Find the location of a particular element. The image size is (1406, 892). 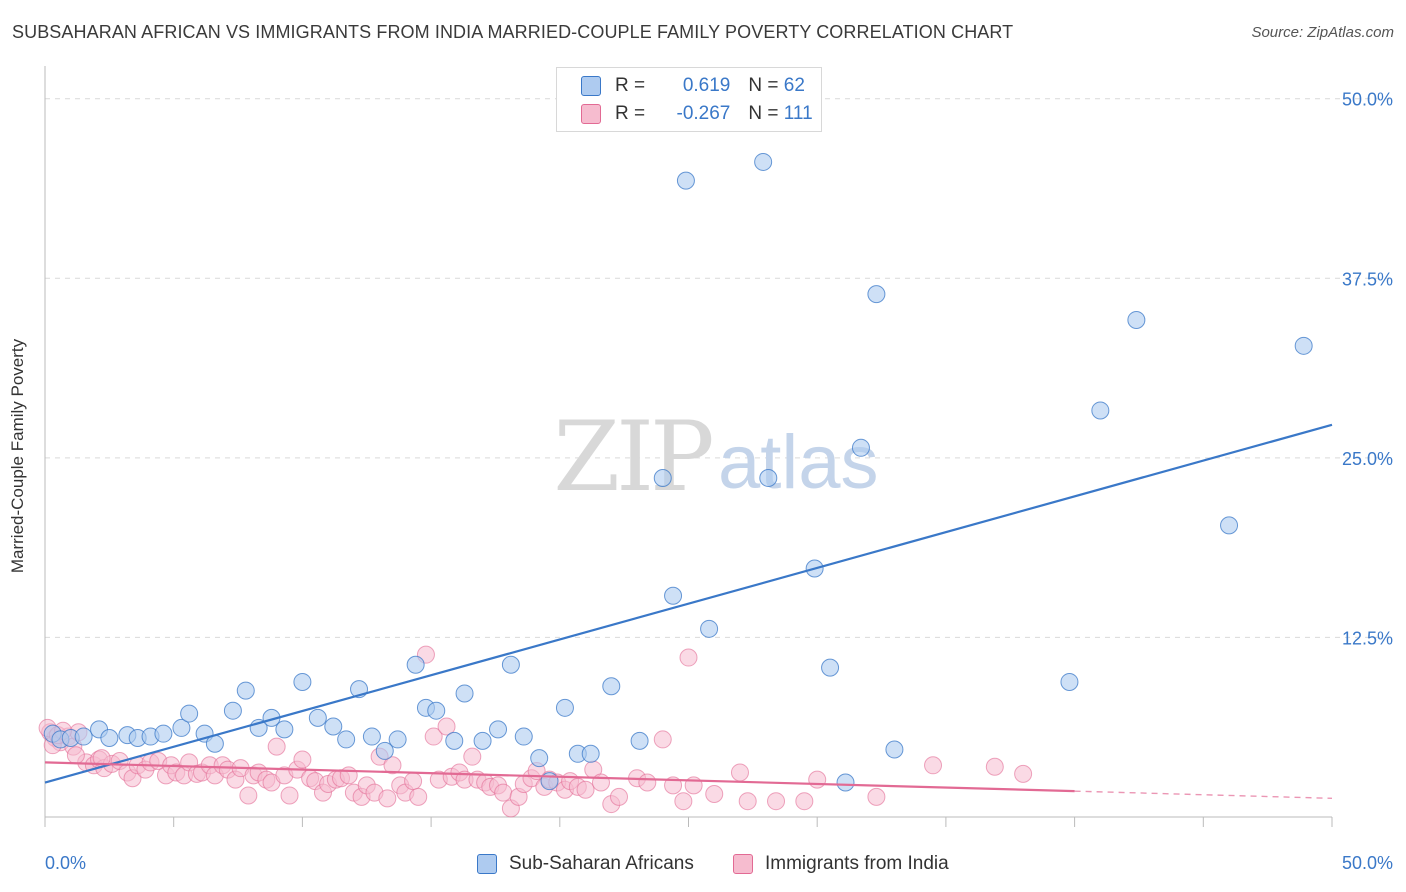

bottom-legend-swatch-blue is located at coordinates (487, 864).